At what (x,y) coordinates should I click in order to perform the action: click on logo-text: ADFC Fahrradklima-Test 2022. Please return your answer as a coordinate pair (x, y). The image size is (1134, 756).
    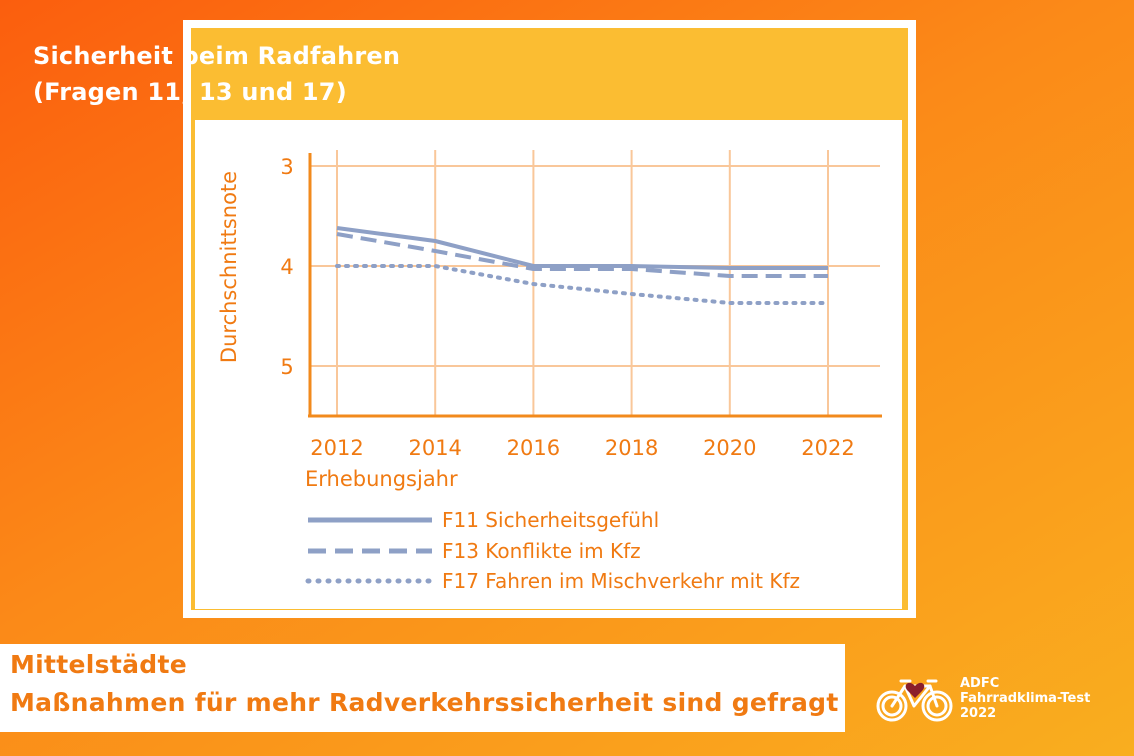
    Looking at the image, I should click on (1025, 698).